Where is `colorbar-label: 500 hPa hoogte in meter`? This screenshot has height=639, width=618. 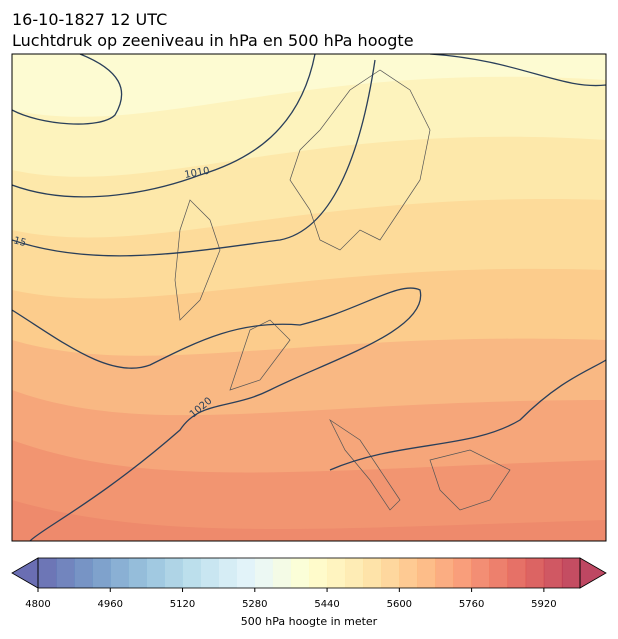 colorbar-label: 500 hPa hoogte in meter is located at coordinates (309, 621).